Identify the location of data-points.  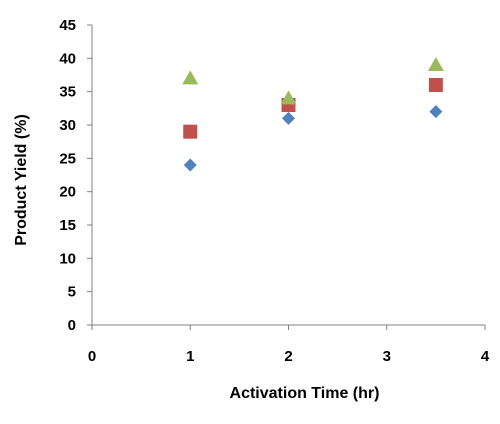
(313, 114).